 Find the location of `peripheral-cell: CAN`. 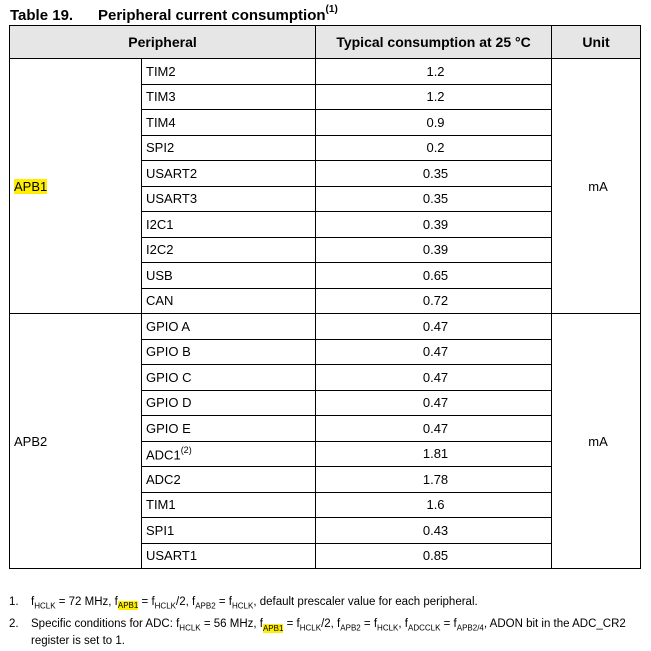

peripheral-cell: CAN is located at coordinates (228, 300).